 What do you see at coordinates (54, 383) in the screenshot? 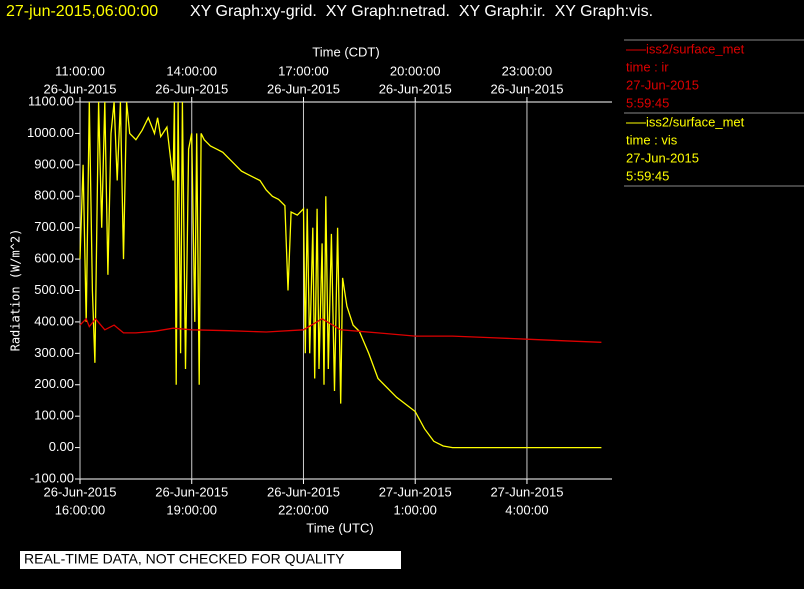
I see `y-tick-label: 200.00` at bounding box center [54, 383].